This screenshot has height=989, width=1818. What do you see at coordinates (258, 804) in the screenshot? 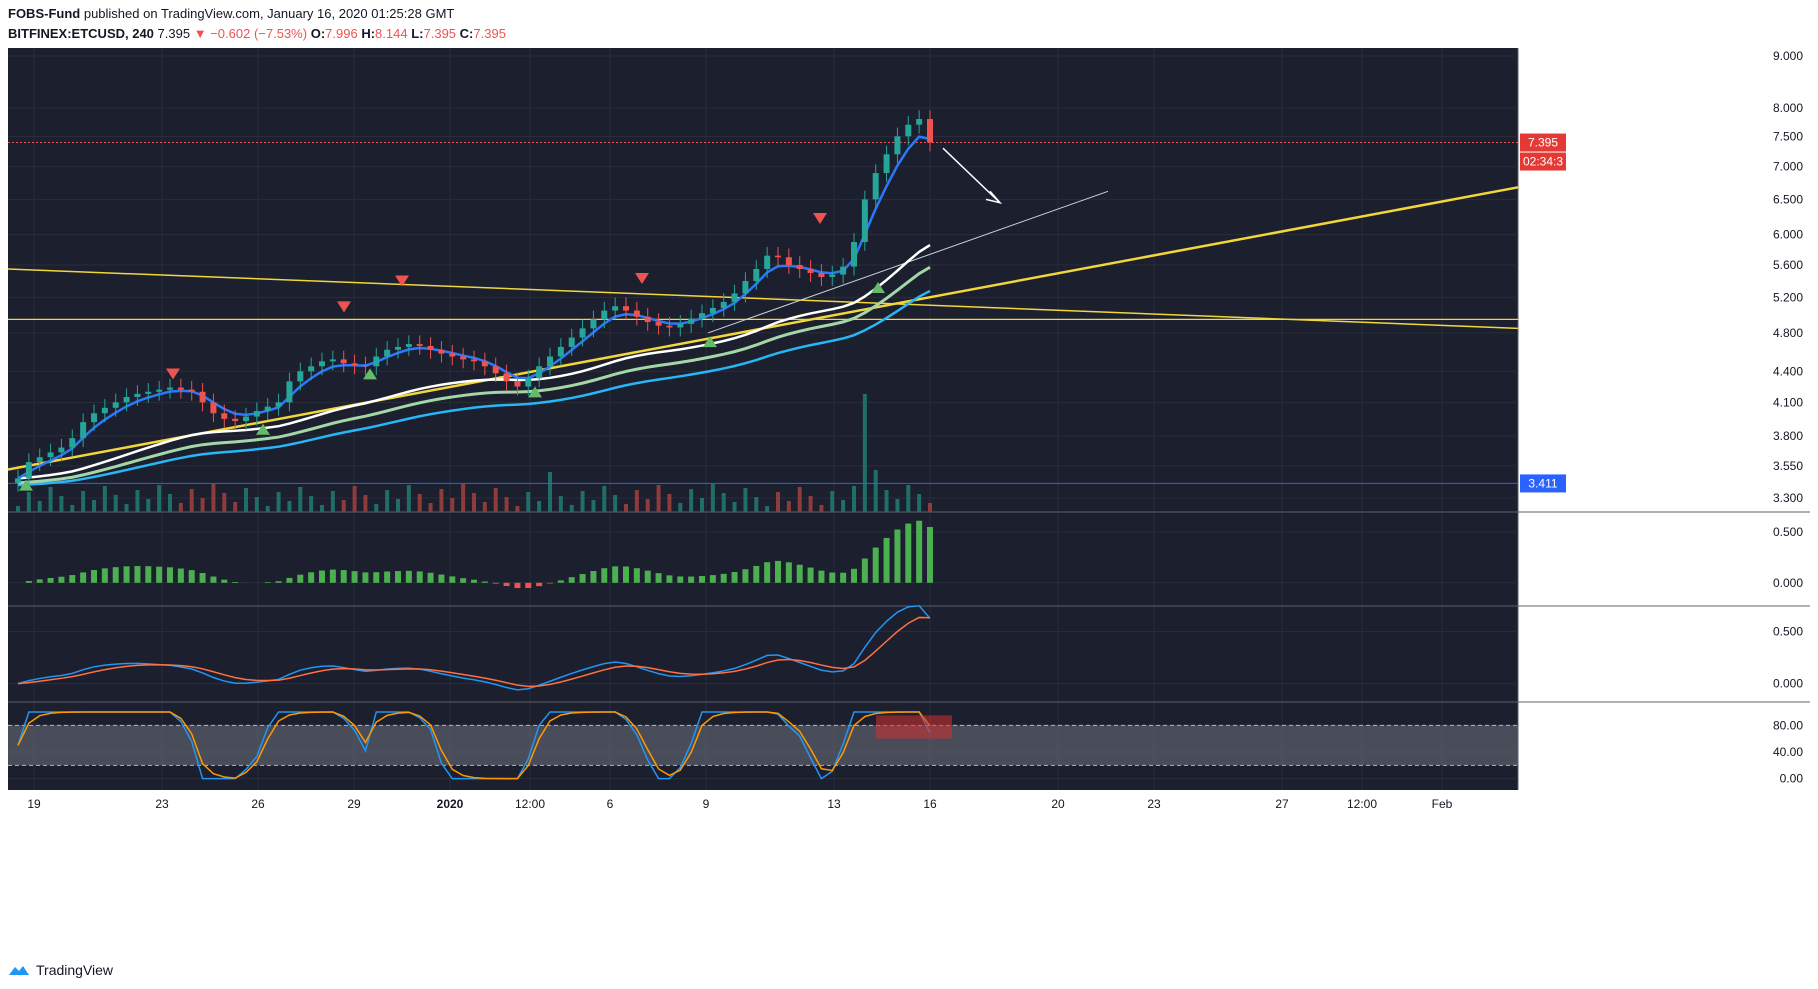
I see `x-tick-label: 26` at bounding box center [258, 804].